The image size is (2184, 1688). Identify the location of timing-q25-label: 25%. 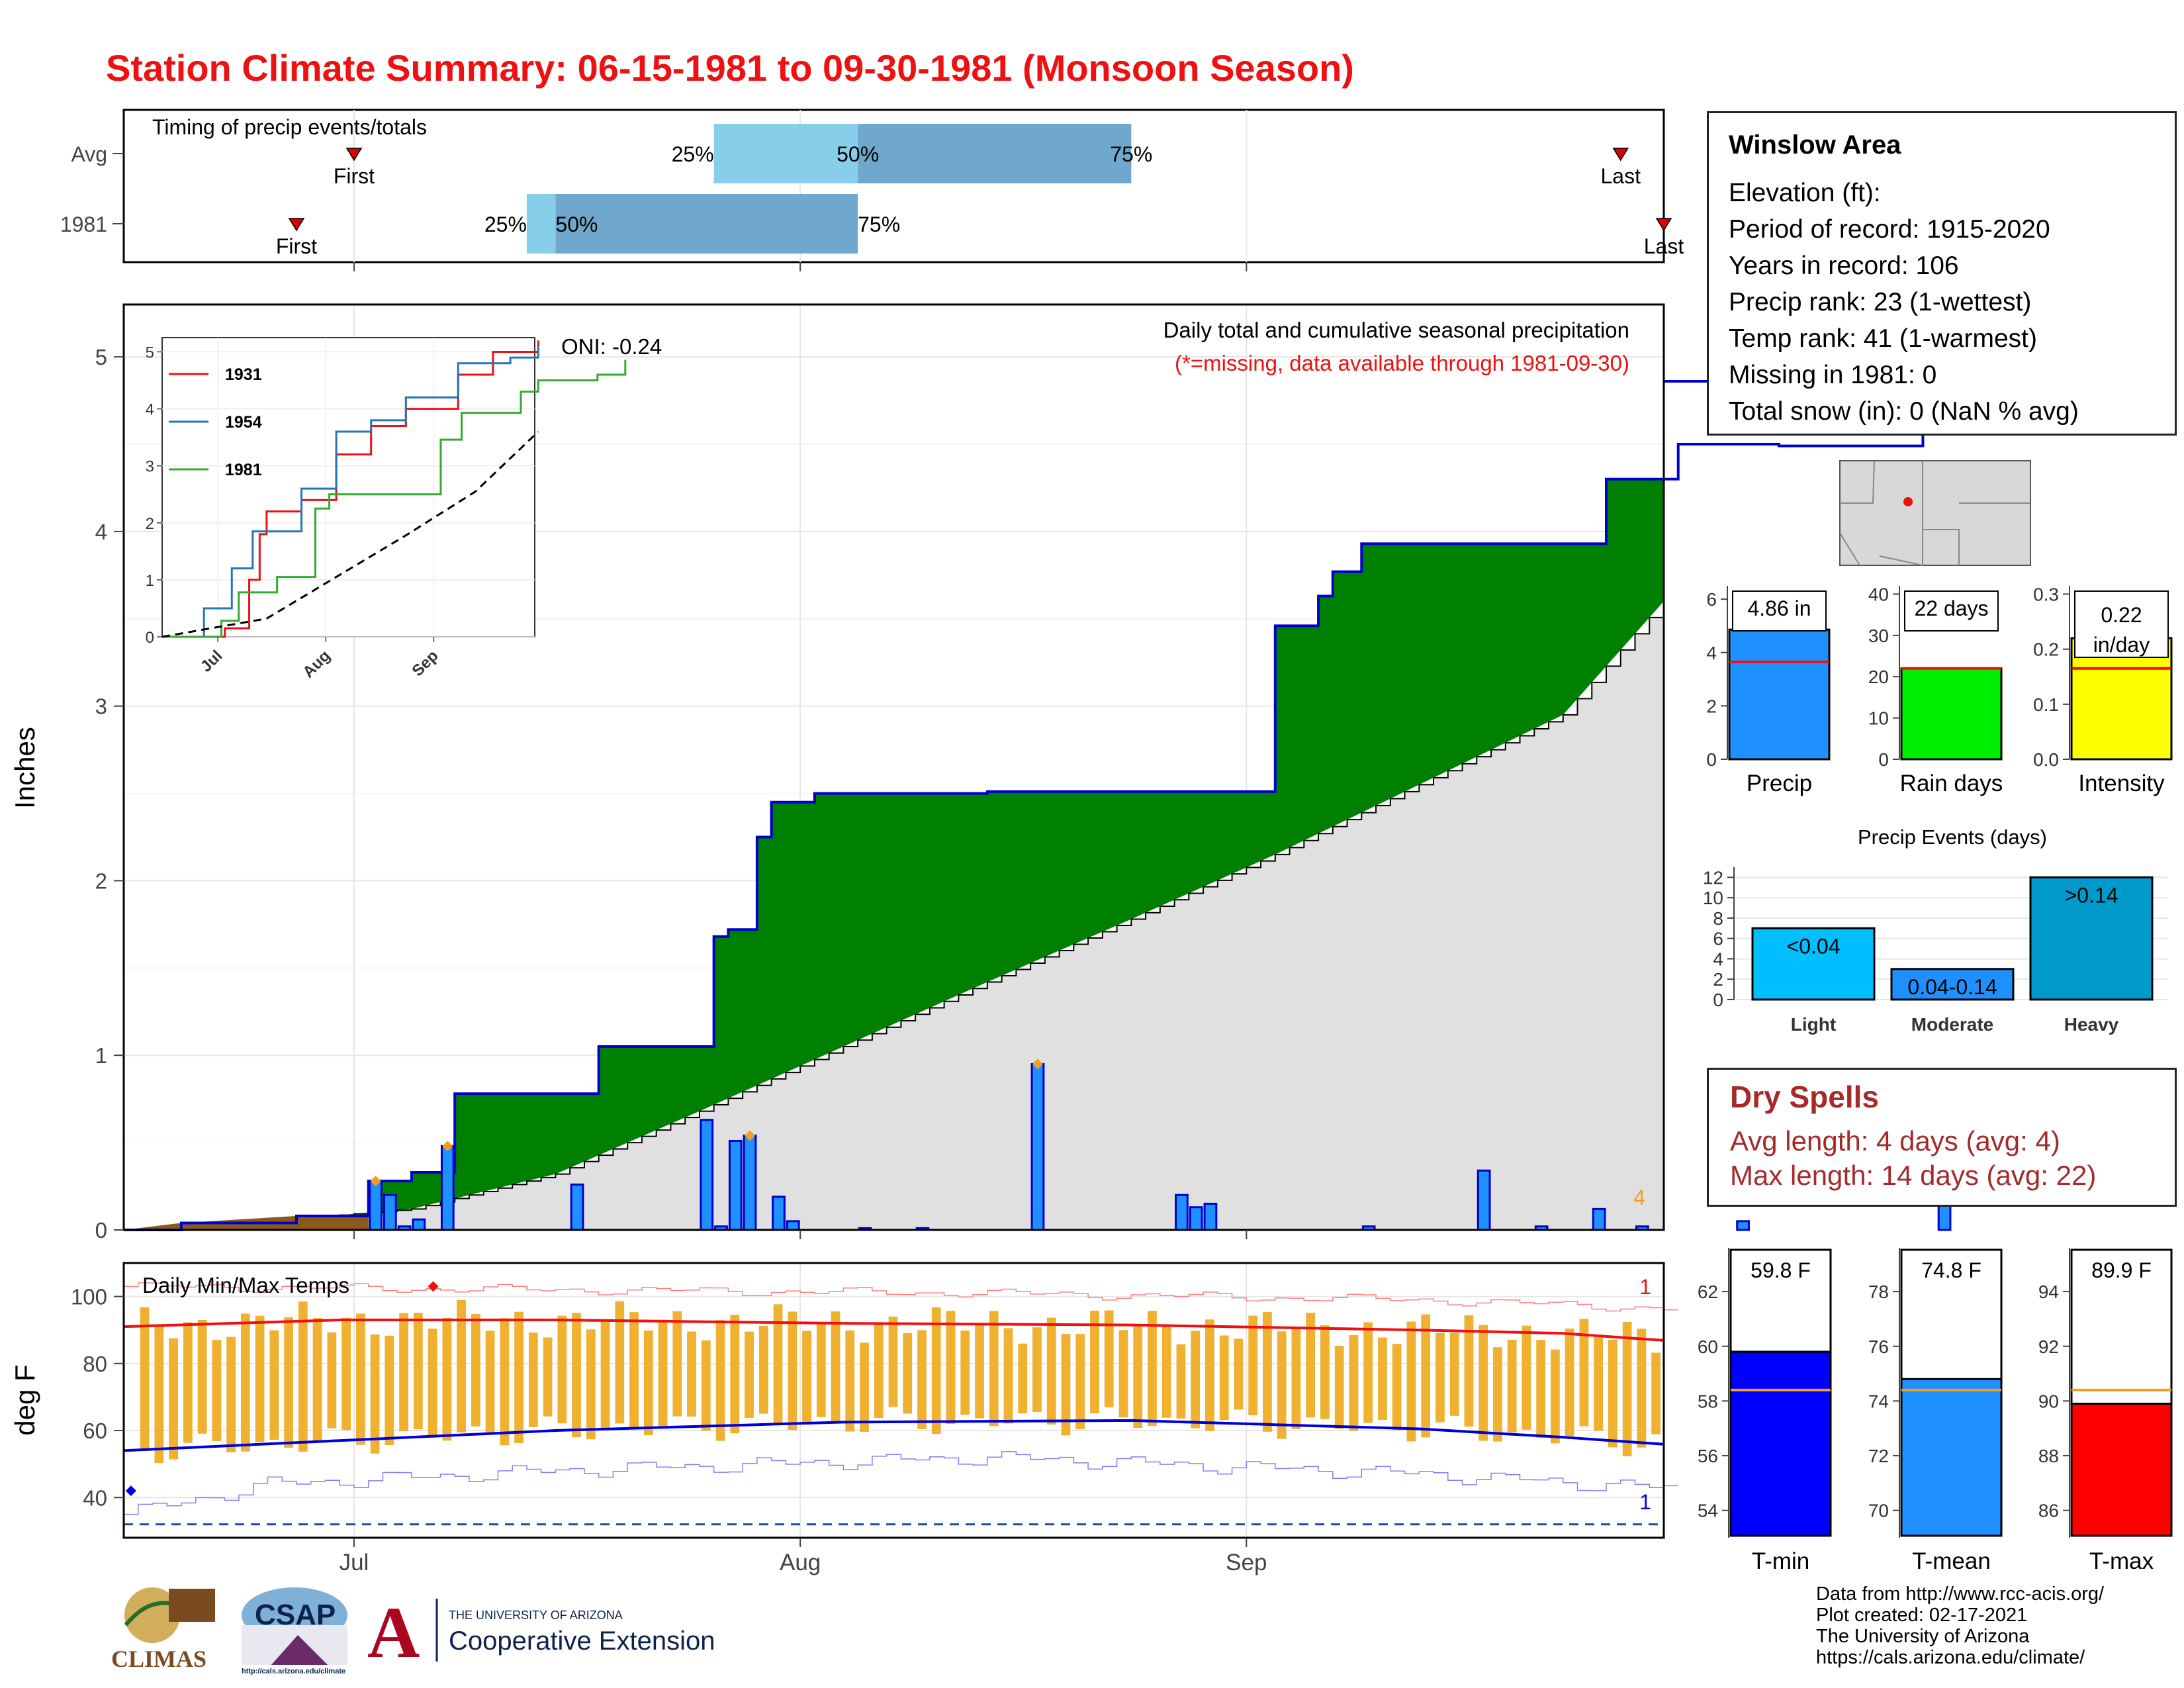
(506, 224).